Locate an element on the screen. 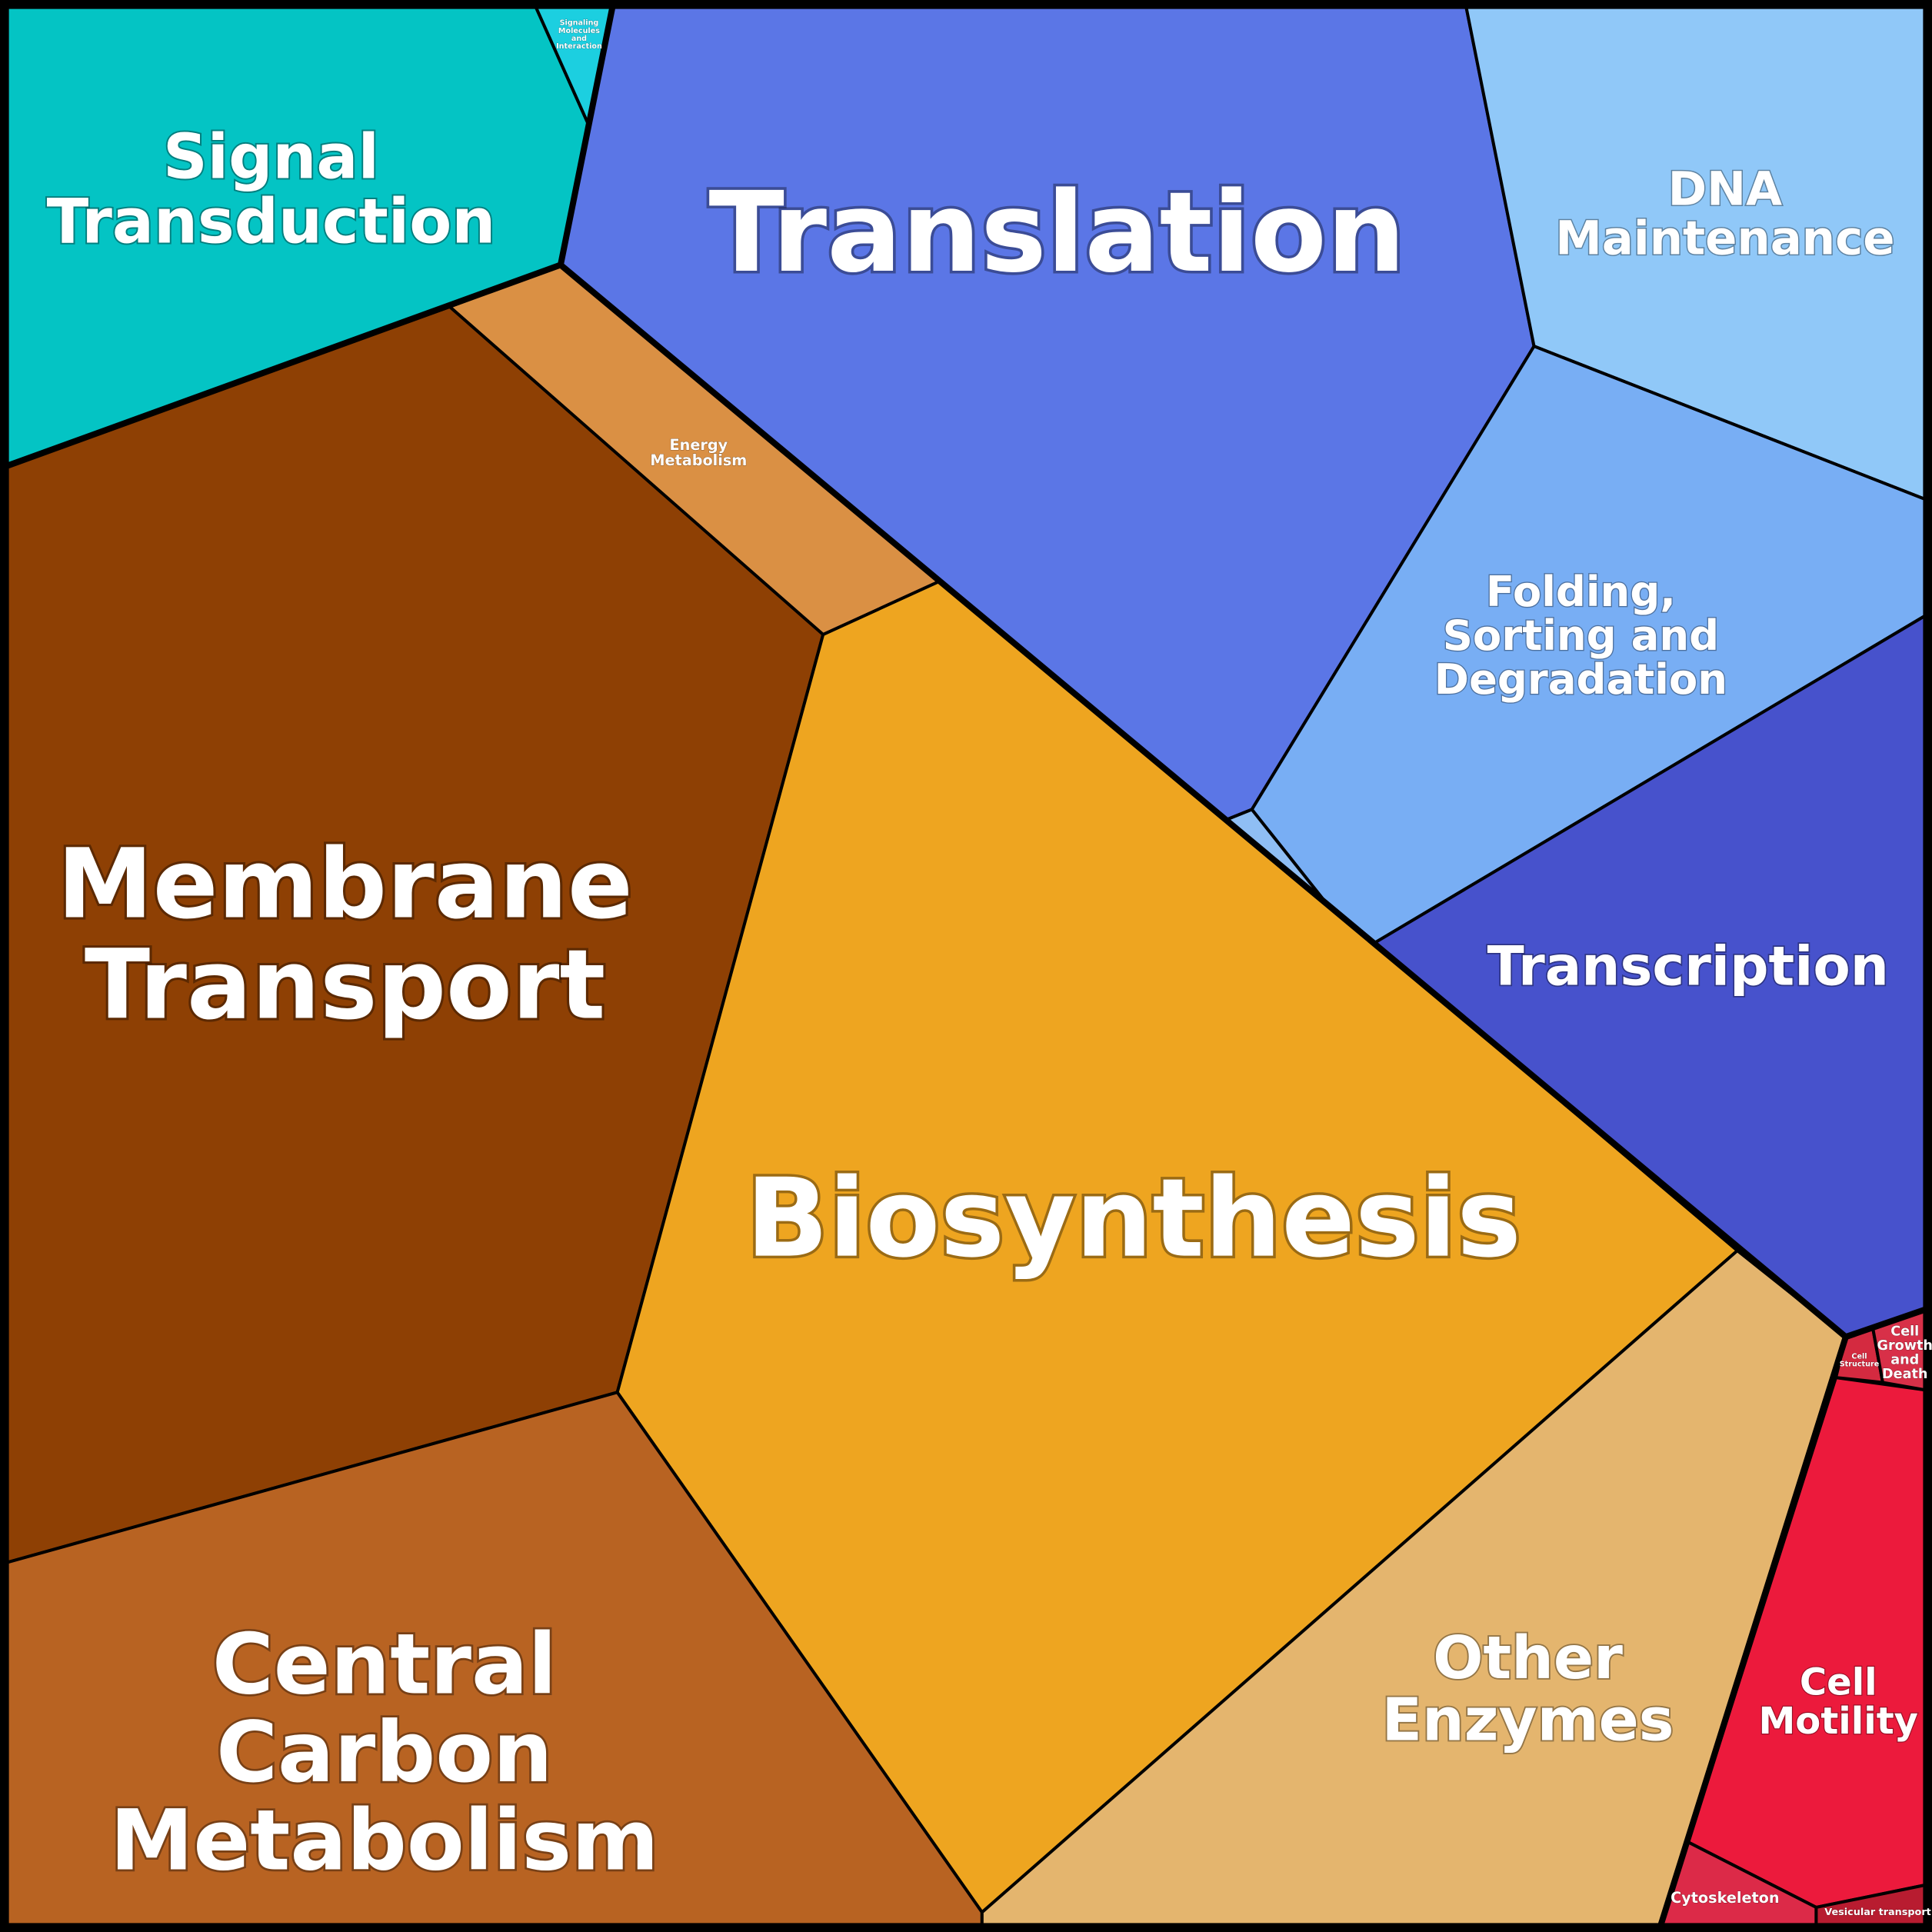  cell-label: Central is located at coordinates (384, 1665).